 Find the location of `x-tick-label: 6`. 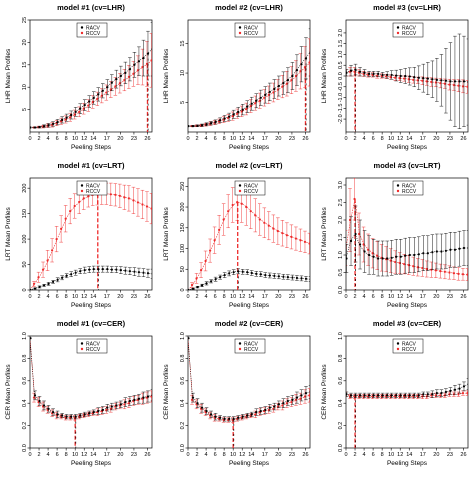

x-tick-label: 6 is located at coordinates (215, 455).